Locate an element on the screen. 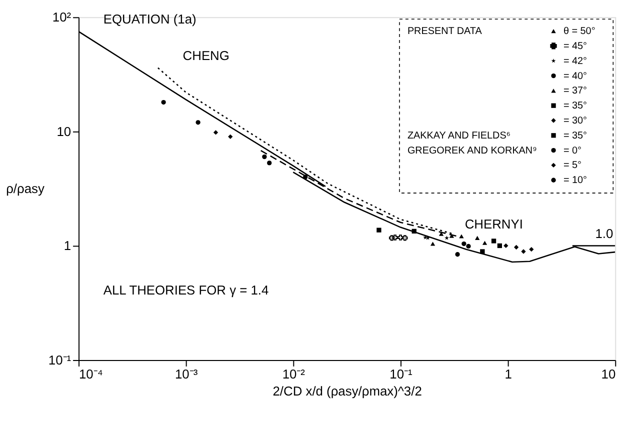 This screenshot has height=445, width=636. x-tick-label: 10⁻¹ is located at coordinates (402, 374).